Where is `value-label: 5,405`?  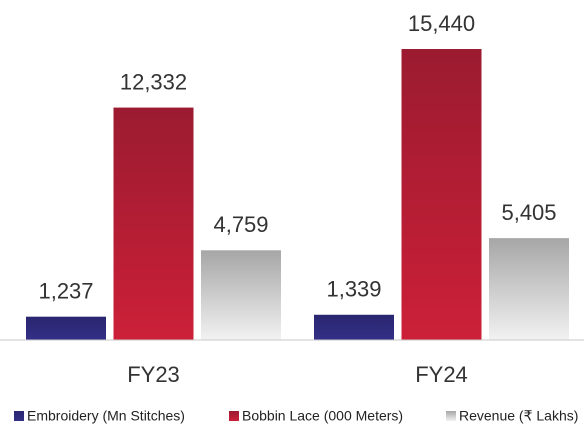
value-label: 5,405 is located at coordinates (528, 212).